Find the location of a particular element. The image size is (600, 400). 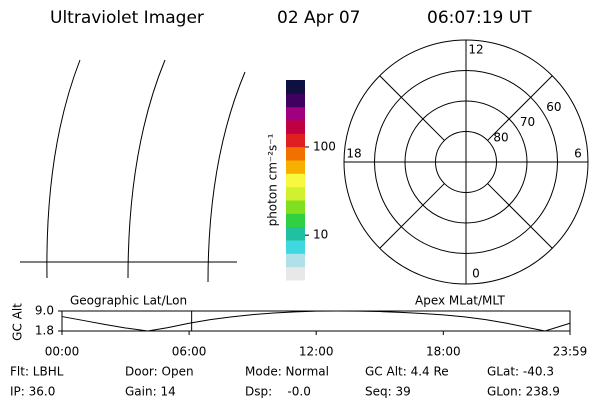

x-tick-label: 00:00 is located at coordinates (62, 352).